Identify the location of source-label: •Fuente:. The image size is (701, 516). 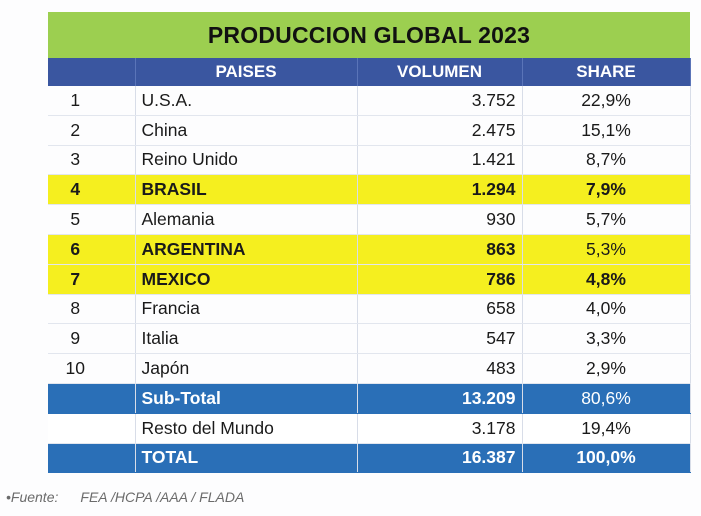
(32, 497).